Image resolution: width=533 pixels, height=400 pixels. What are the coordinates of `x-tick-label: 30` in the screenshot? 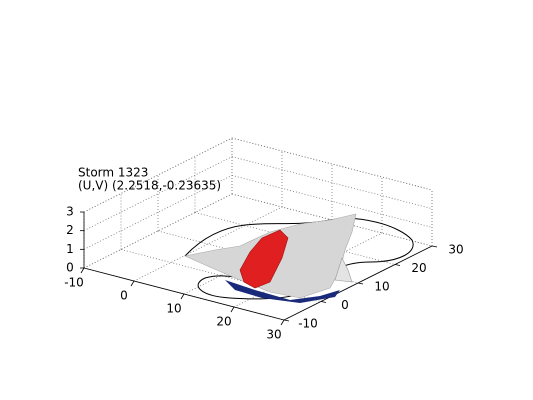 It's located at (273, 335).